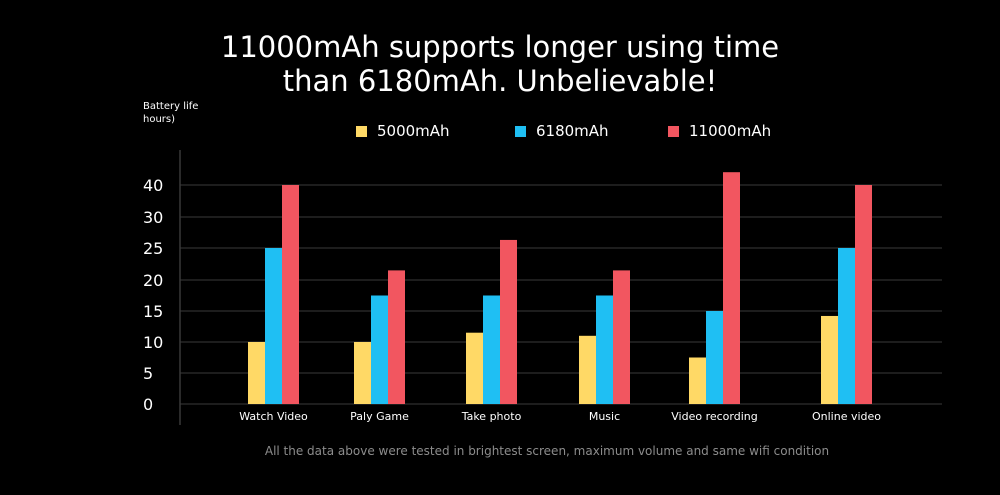 This screenshot has height=495, width=1000. What do you see at coordinates (500, 47) in the screenshot?
I see `title-line-1: 11000mAh supports longer using time` at bounding box center [500, 47].